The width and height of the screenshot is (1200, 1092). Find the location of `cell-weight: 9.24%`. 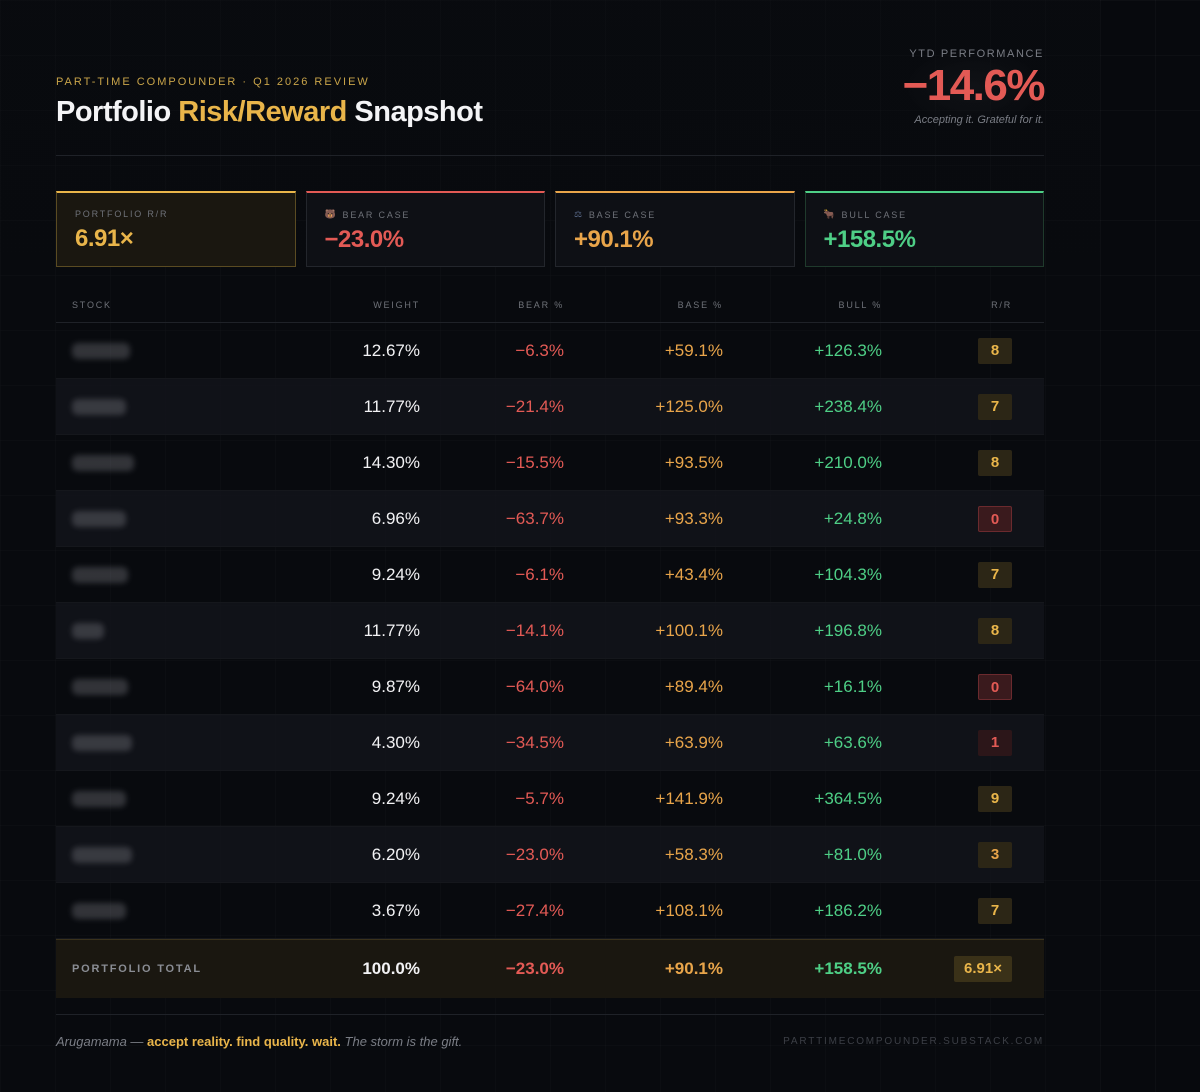

cell-weight: 9.24% is located at coordinates (395, 798).